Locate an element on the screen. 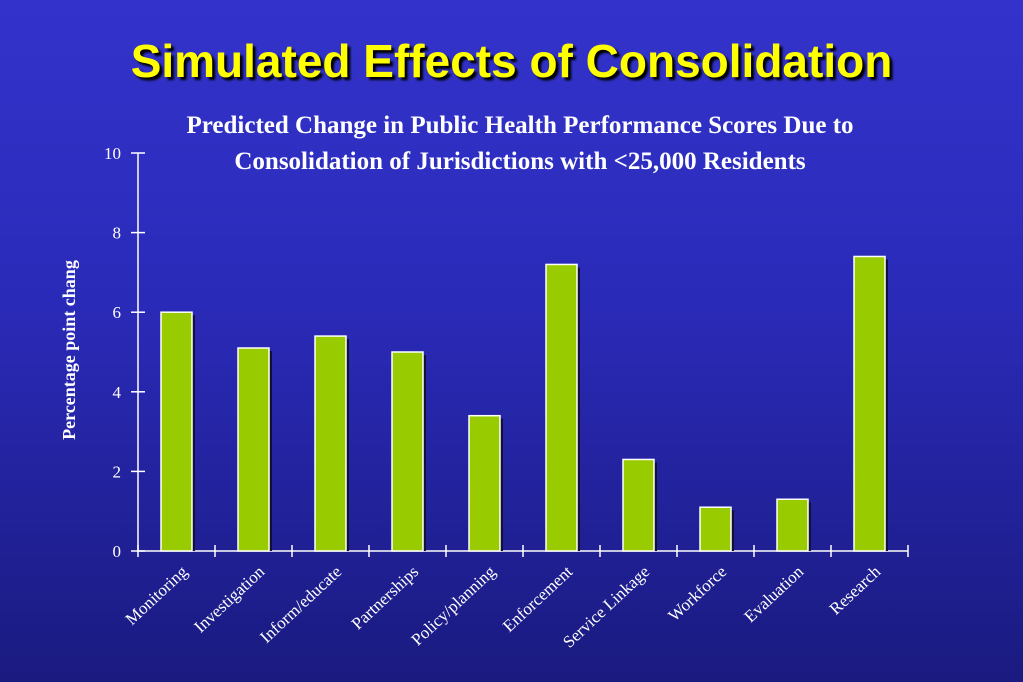  x-tick-label: Workforce is located at coordinates (697, 593).